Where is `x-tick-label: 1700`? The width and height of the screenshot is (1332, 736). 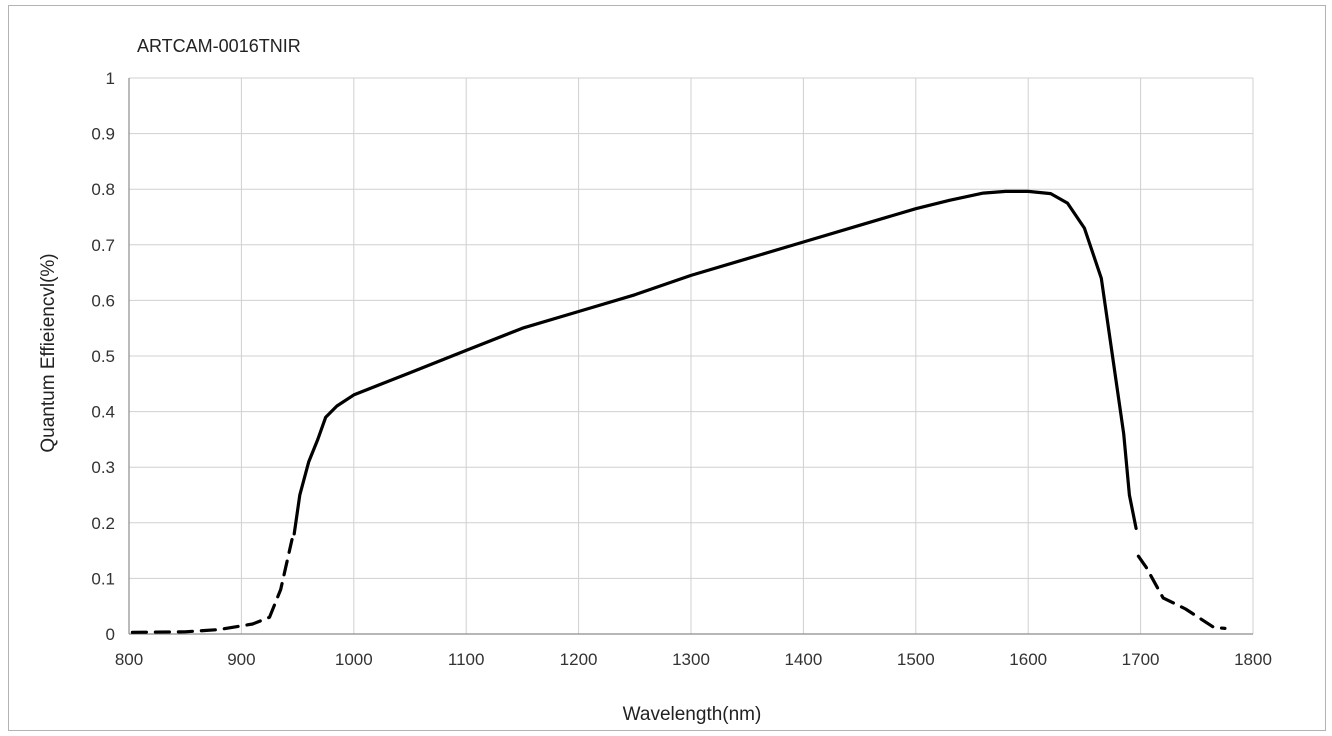 x-tick-label: 1700 is located at coordinates (1141, 659).